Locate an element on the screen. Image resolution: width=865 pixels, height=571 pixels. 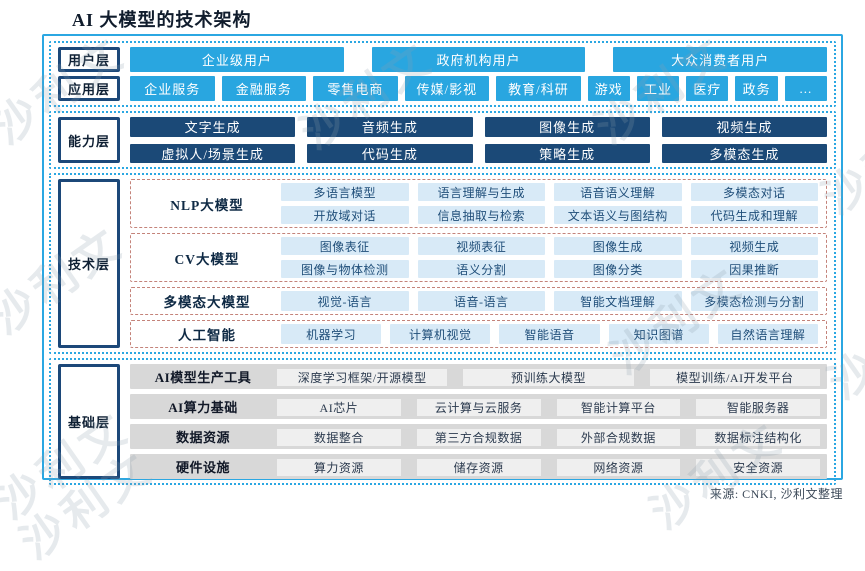
foundation-item: 云计算与云服务 is located at coordinates (478, 407).